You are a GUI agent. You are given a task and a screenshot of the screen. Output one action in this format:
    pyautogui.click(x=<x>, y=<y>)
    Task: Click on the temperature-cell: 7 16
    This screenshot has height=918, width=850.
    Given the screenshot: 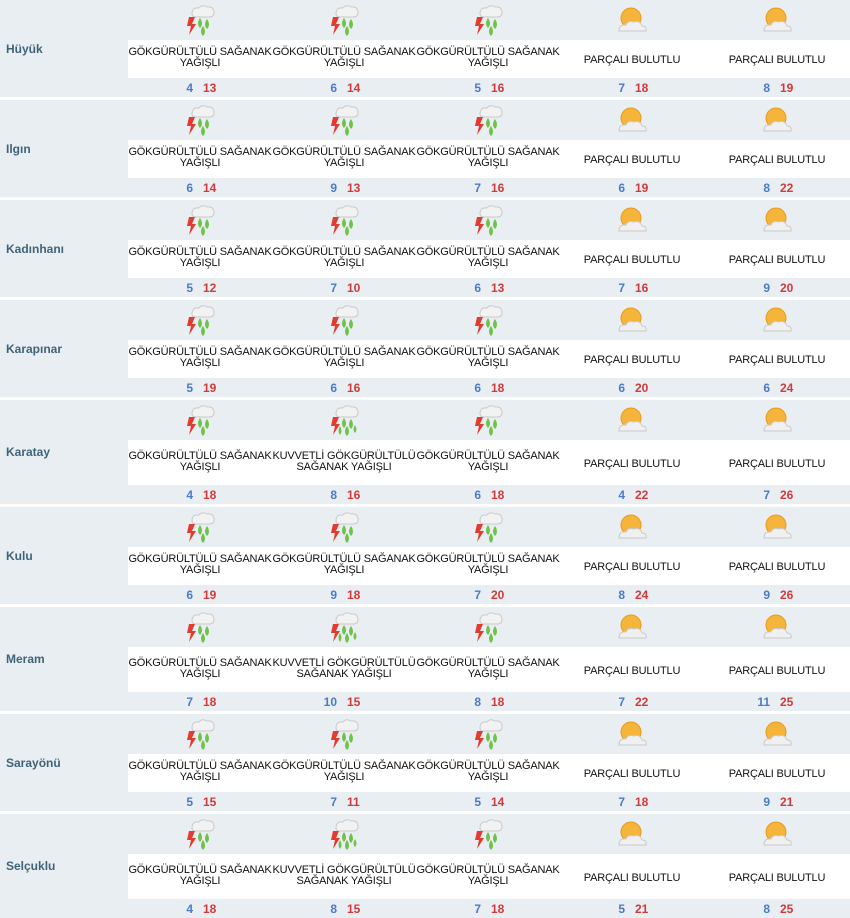 What is the action you would take?
    pyautogui.click(x=488, y=187)
    